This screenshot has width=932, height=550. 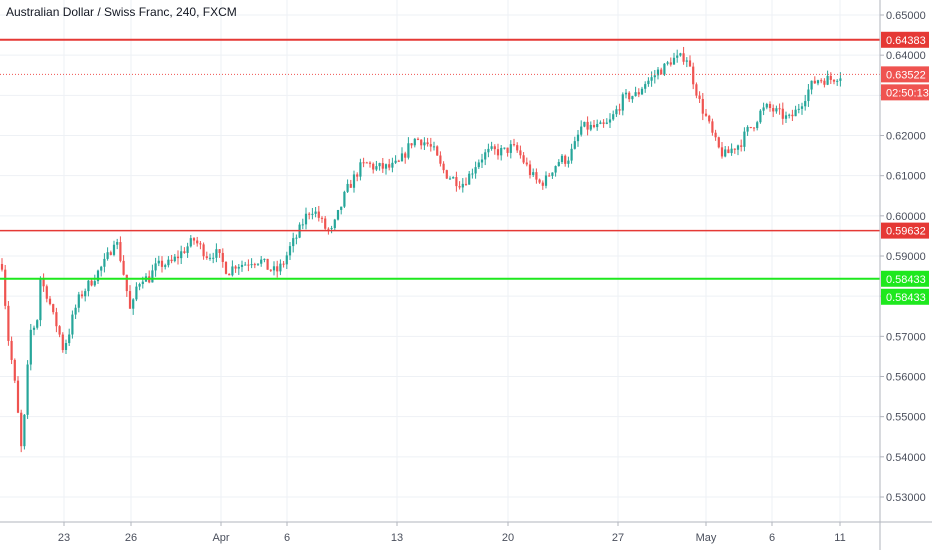 What do you see at coordinates (906, 56) in the screenshot?
I see `price-tick-label: 0.64000` at bounding box center [906, 56].